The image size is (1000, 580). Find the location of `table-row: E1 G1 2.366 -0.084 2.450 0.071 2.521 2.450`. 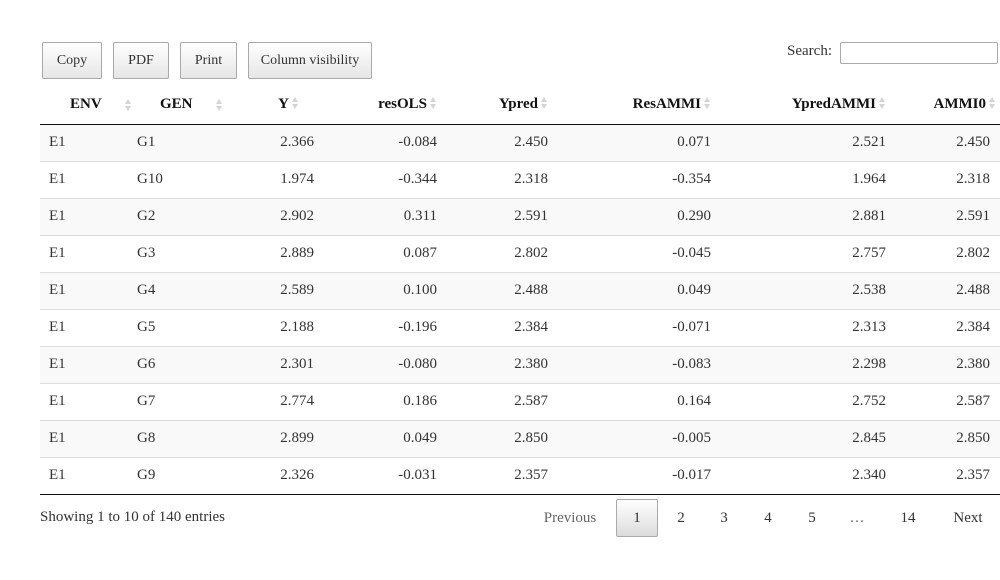

table-row: E1 G1 2.366 -0.084 2.450 0.071 2.521 2.450 is located at coordinates (520, 142).